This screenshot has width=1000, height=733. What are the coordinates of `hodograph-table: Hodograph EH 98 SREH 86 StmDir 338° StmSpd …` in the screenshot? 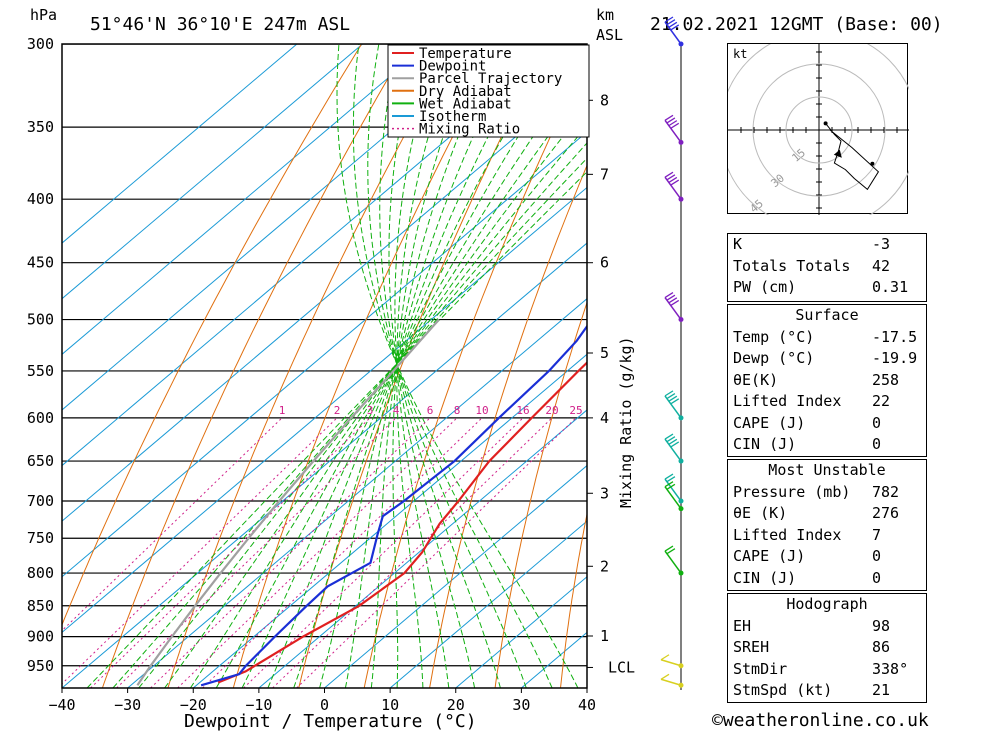 It's located at (827, 648).